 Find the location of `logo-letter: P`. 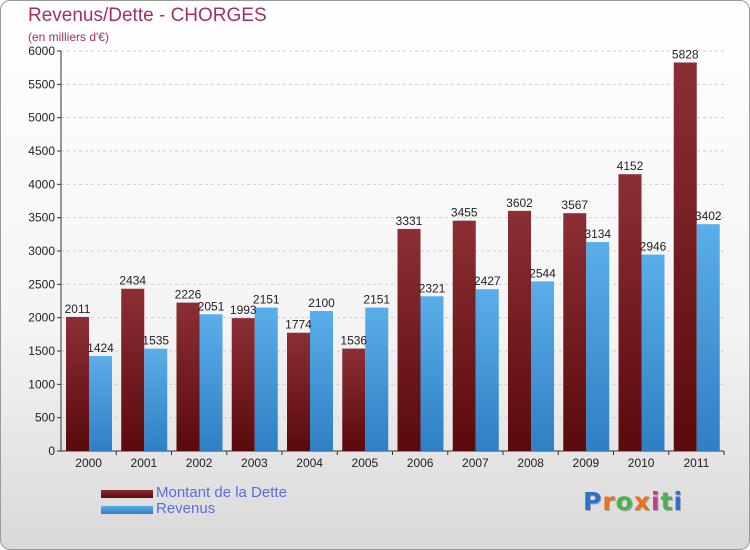

logo-letter: P is located at coordinates (593, 501).